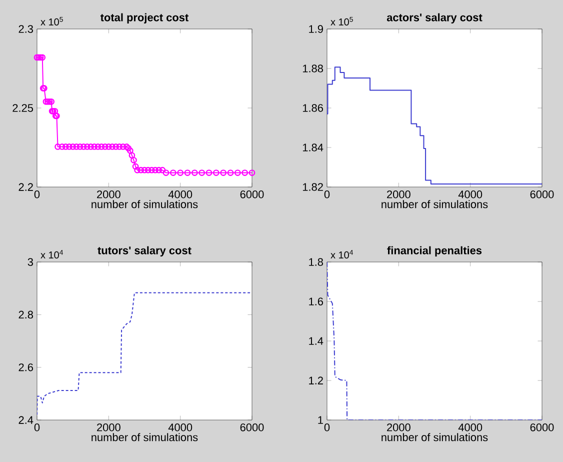 The width and height of the screenshot is (563, 462). I want to click on y-tick-label: 2.2, so click(25, 187).